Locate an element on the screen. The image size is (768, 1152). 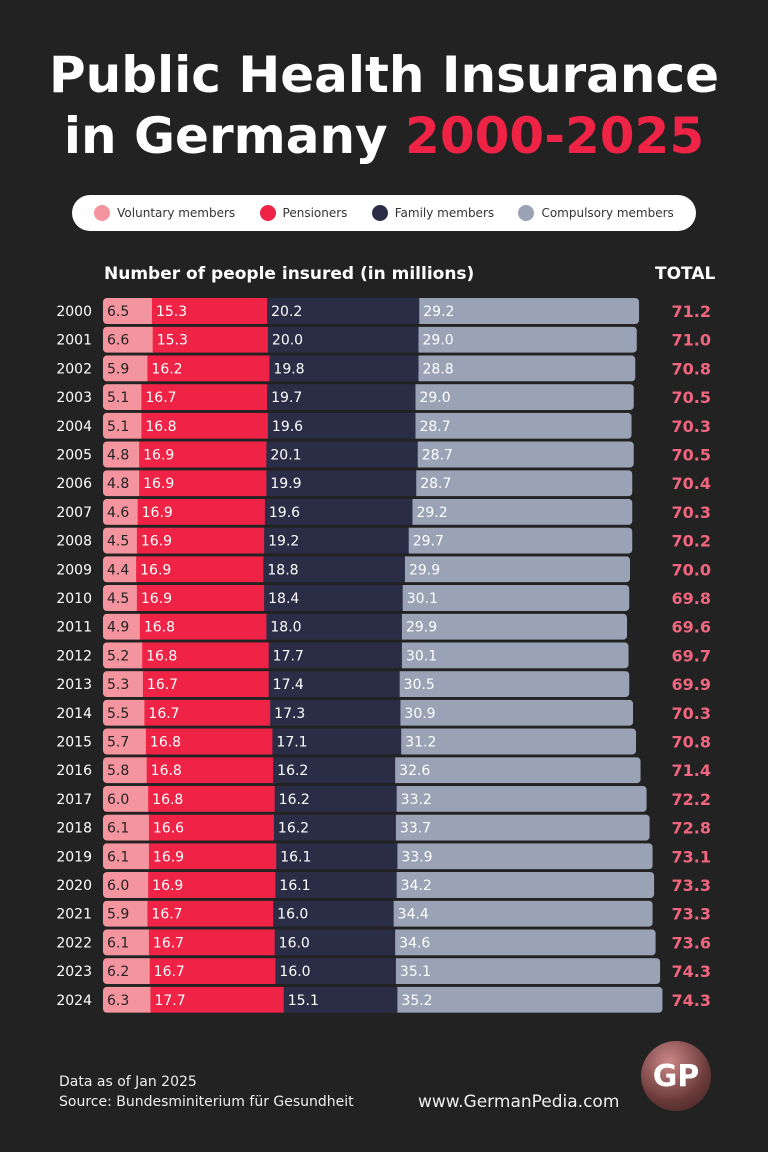
voluntary-value-label: 4.6 is located at coordinates (118, 513).